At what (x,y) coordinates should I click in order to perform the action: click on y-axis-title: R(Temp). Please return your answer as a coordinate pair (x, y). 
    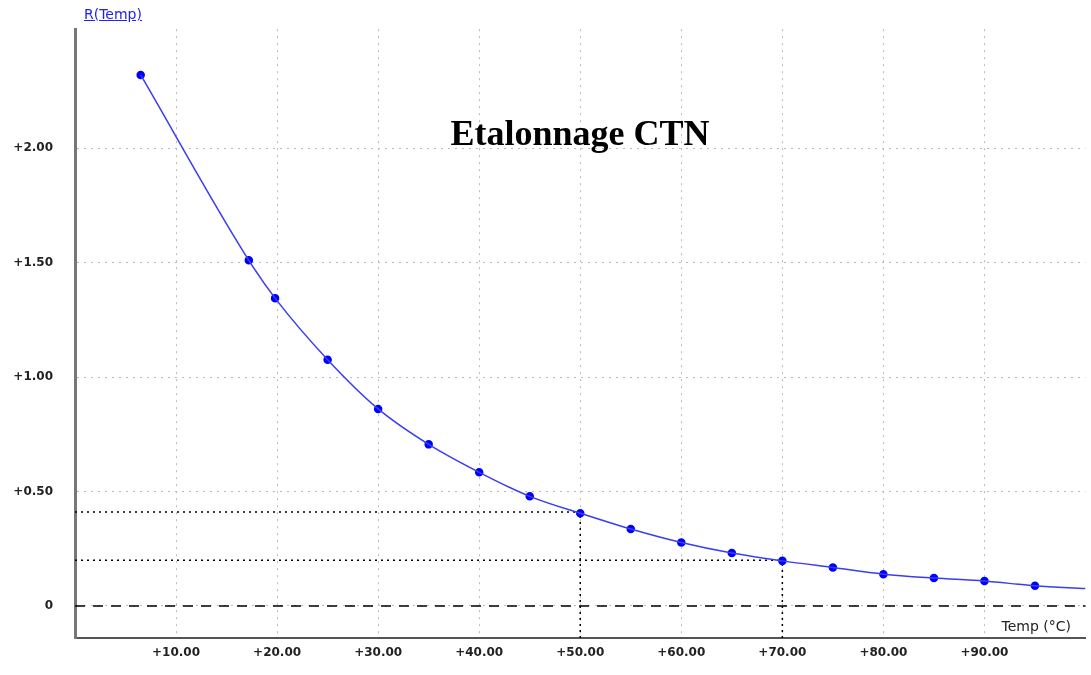
    Looking at the image, I should click on (113, 14).